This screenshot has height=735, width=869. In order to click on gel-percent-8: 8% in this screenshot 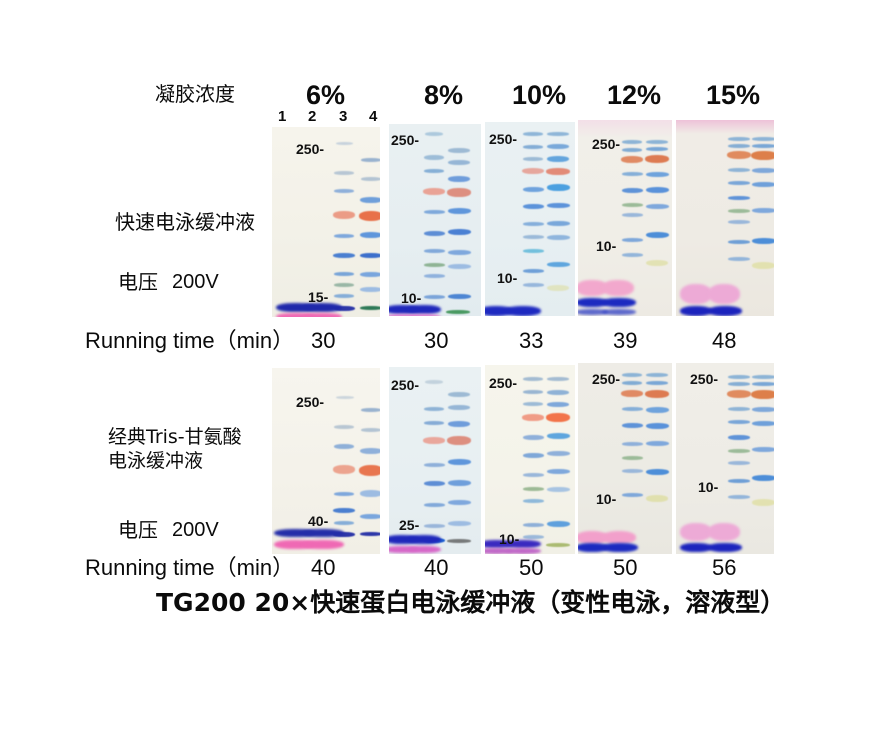, I will do `click(444, 95)`.